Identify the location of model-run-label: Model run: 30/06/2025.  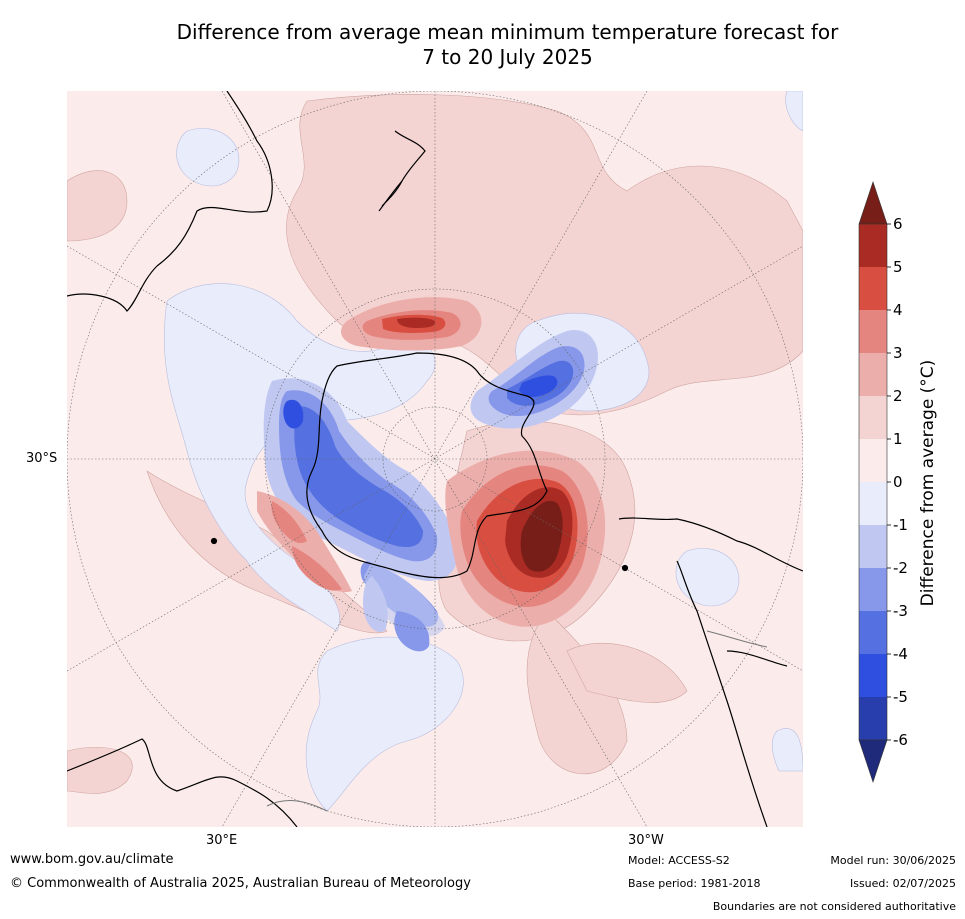
(893, 860).